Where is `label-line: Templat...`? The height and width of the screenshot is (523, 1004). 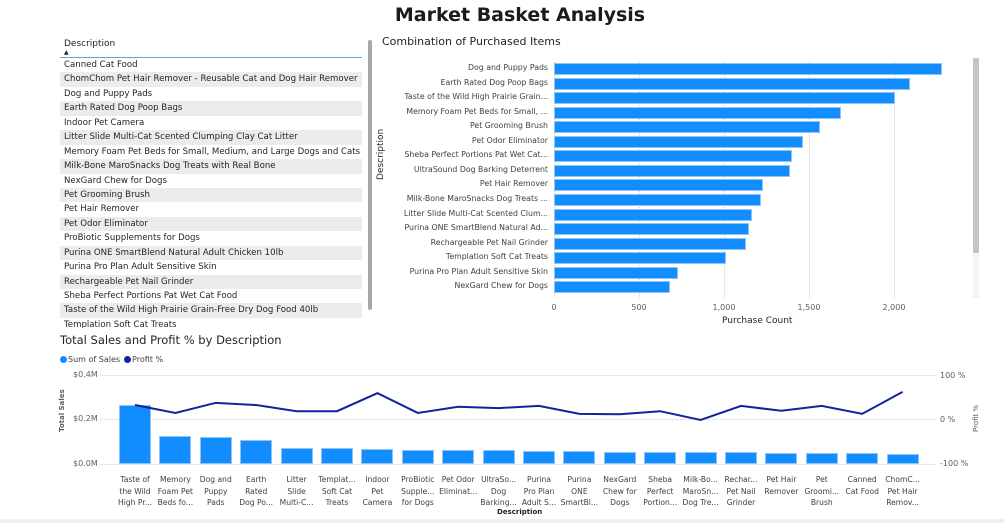 label-line: Templat... is located at coordinates (337, 479).